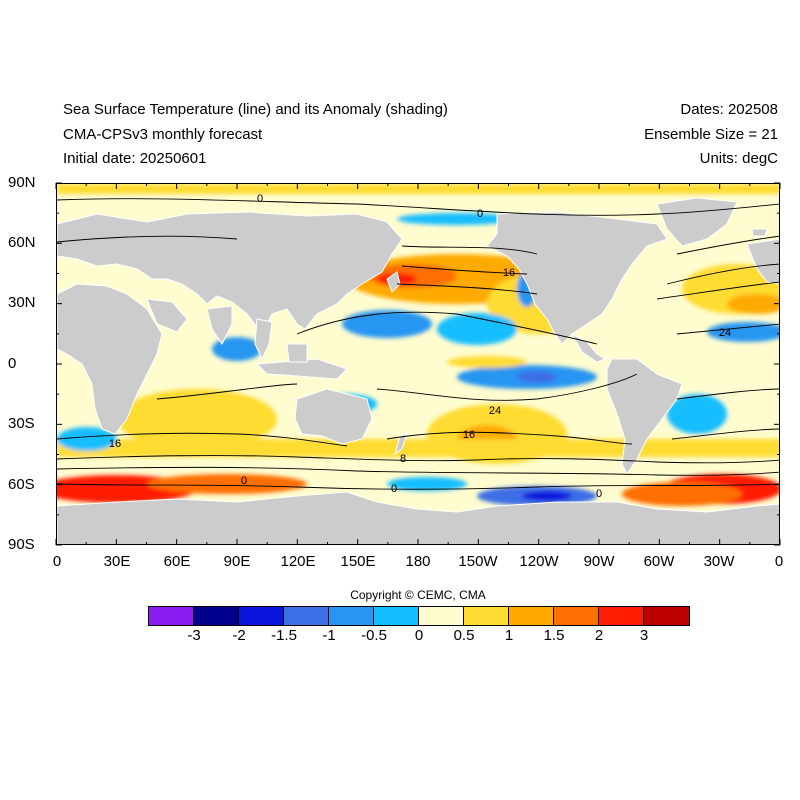 Image resolution: width=800 pixels, height=800 pixels. Describe the element at coordinates (419, 635) in the screenshot. I see `colorbar-label-5: 0` at that location.